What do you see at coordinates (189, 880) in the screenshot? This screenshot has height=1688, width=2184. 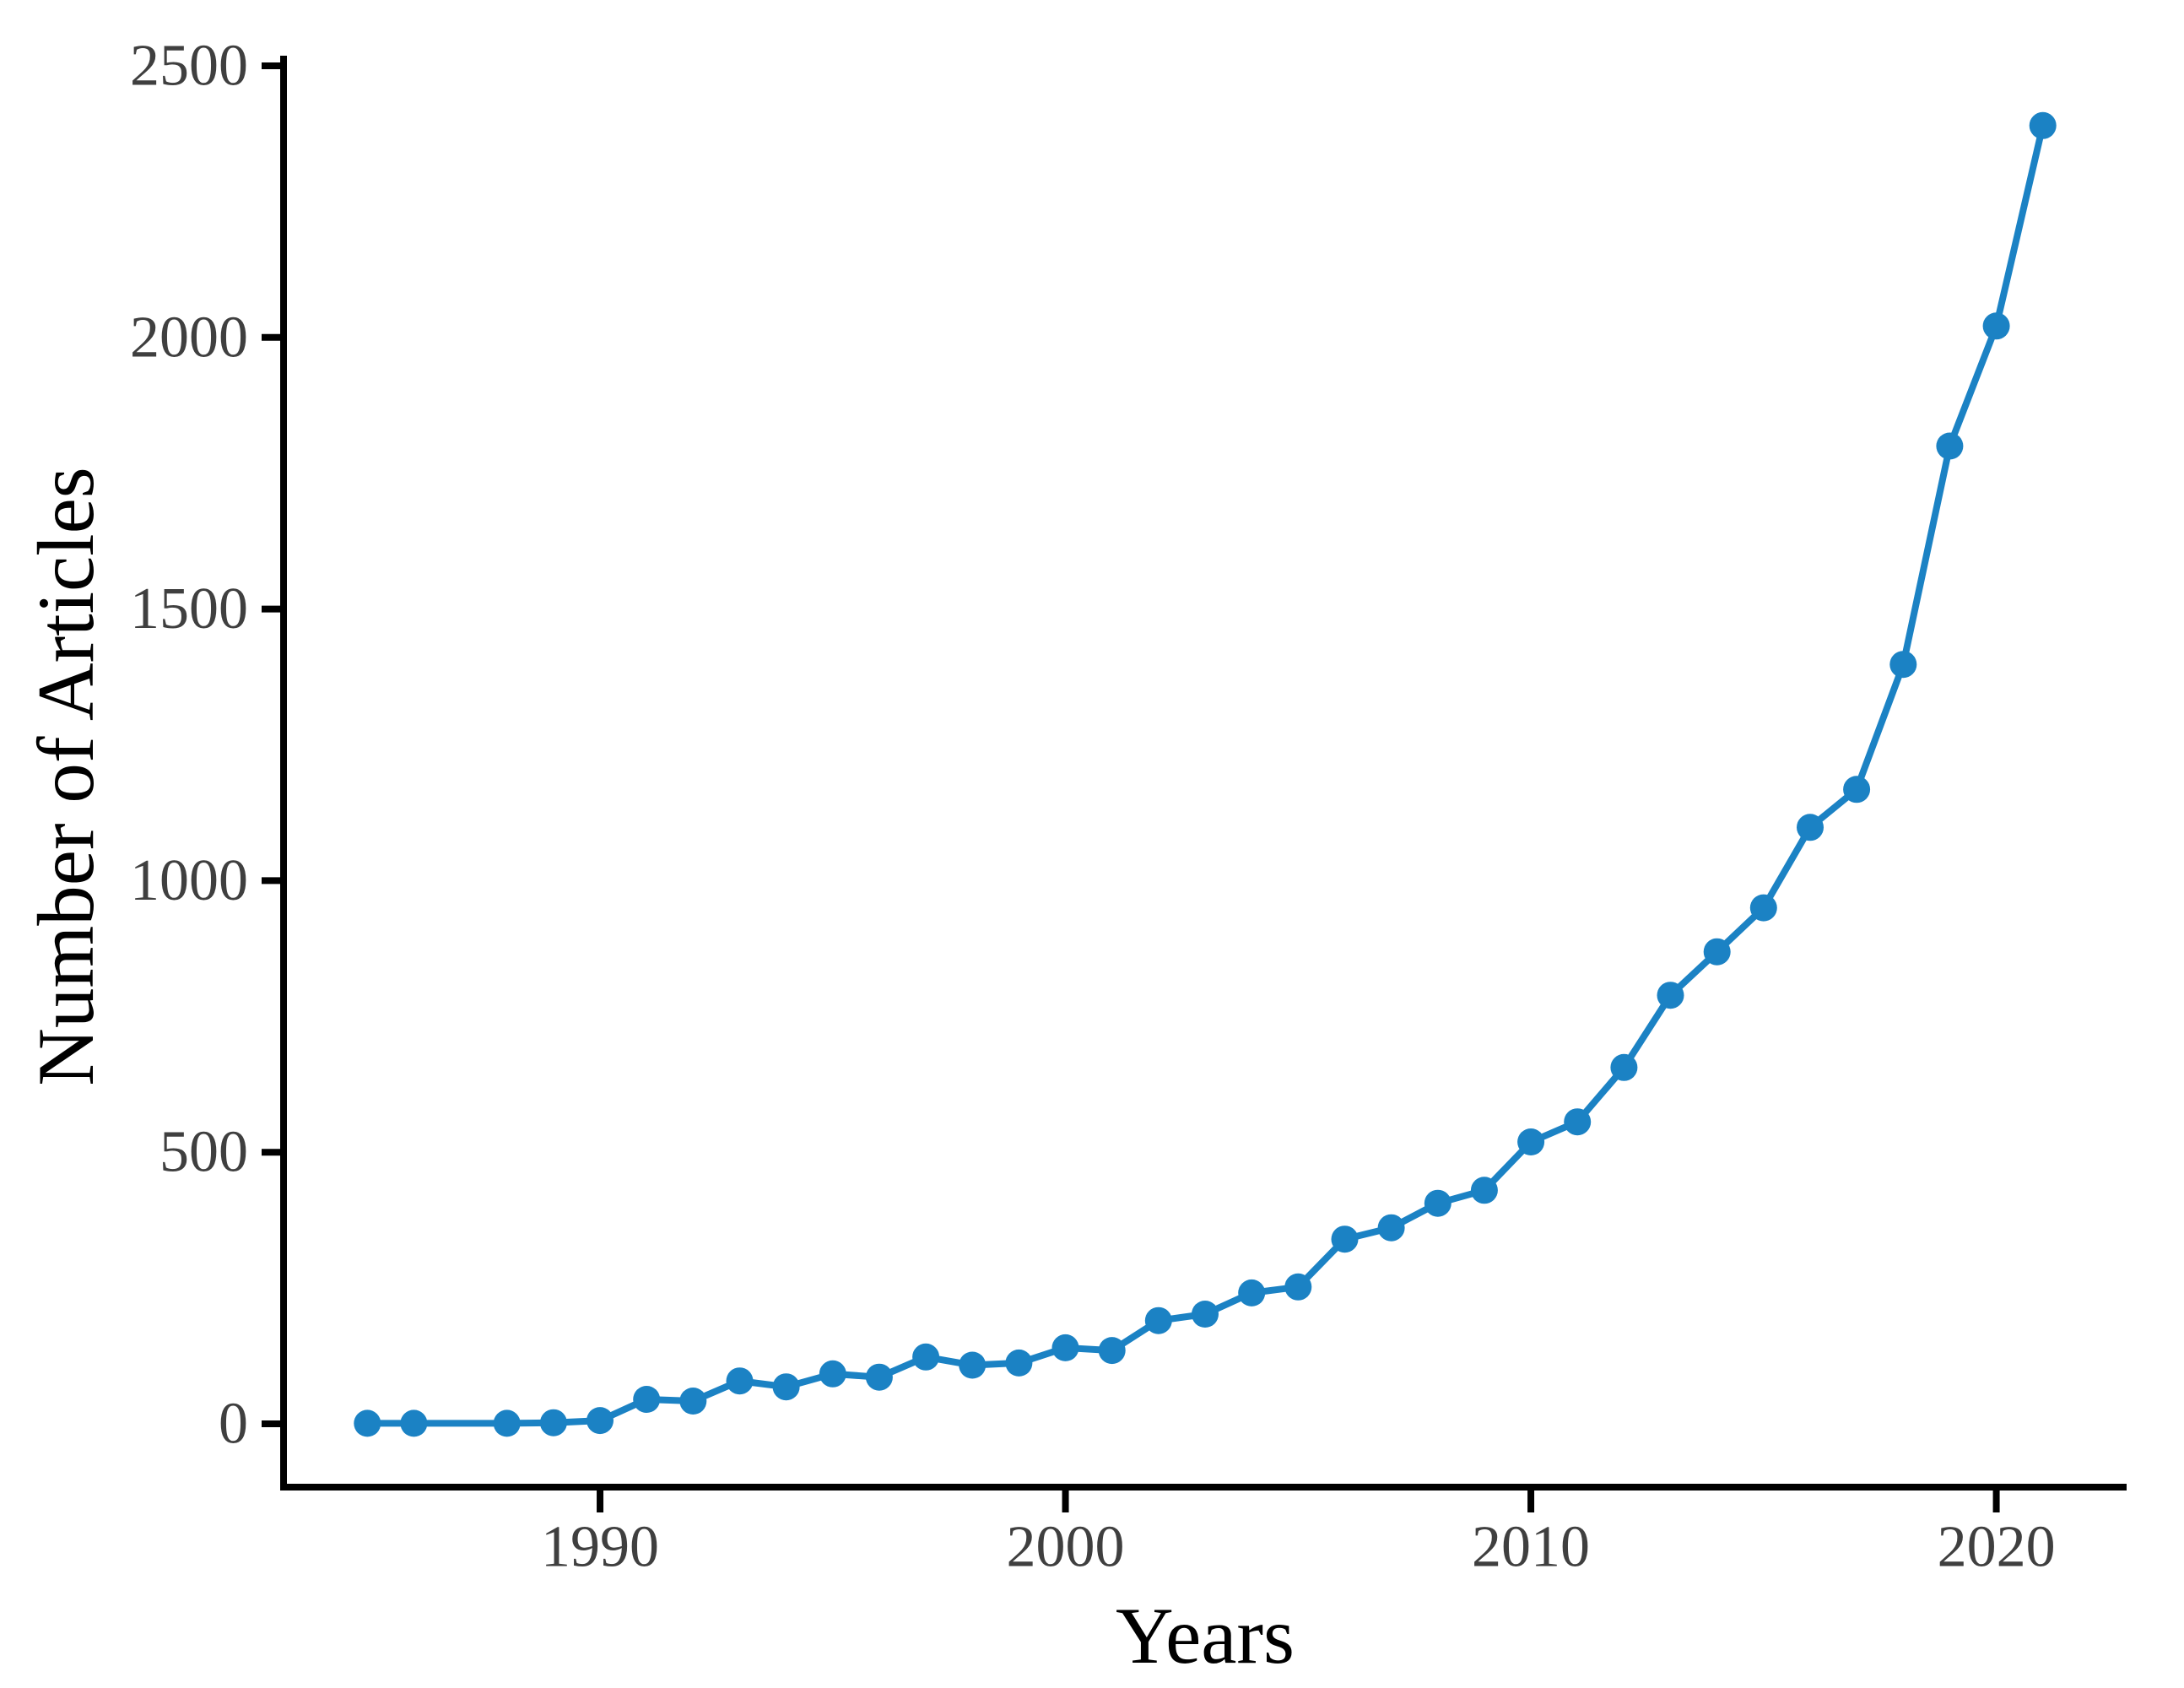 I see `y-tick-label: 1000` at bounding box center [189, 880].